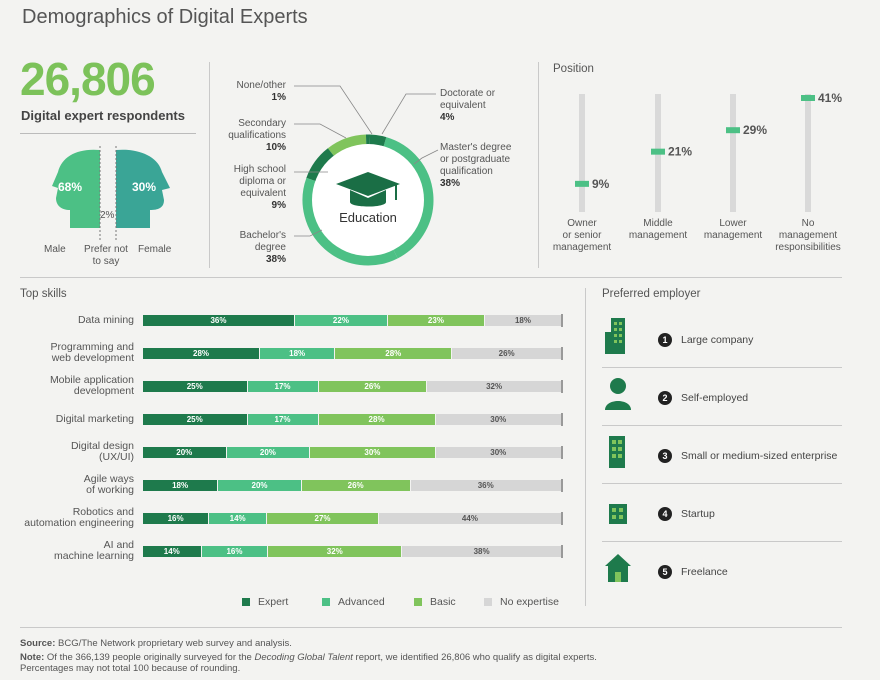 The width and height of the screenshot is (880, 680). I want to click on person-icon, so click(618, 394).